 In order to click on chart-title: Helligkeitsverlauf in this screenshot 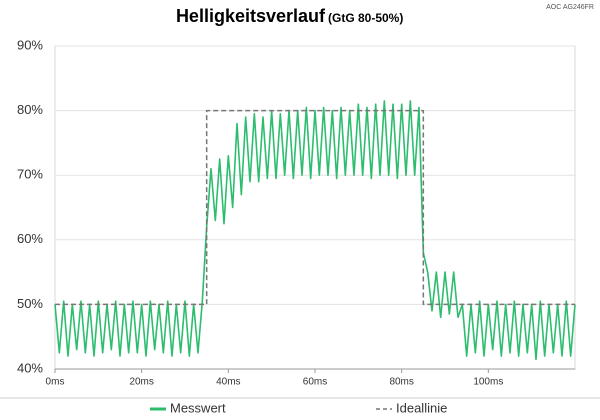, I will do `click(251, 16)`.